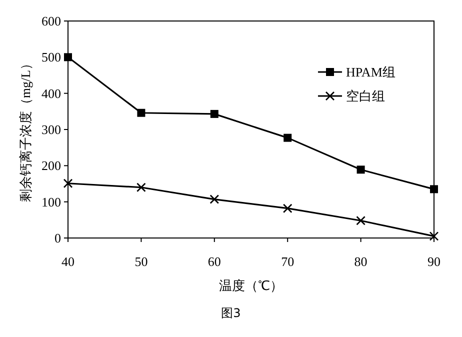 The image size is (462, 337). I want to click on legend-label: 空白组, so click(365, 96).